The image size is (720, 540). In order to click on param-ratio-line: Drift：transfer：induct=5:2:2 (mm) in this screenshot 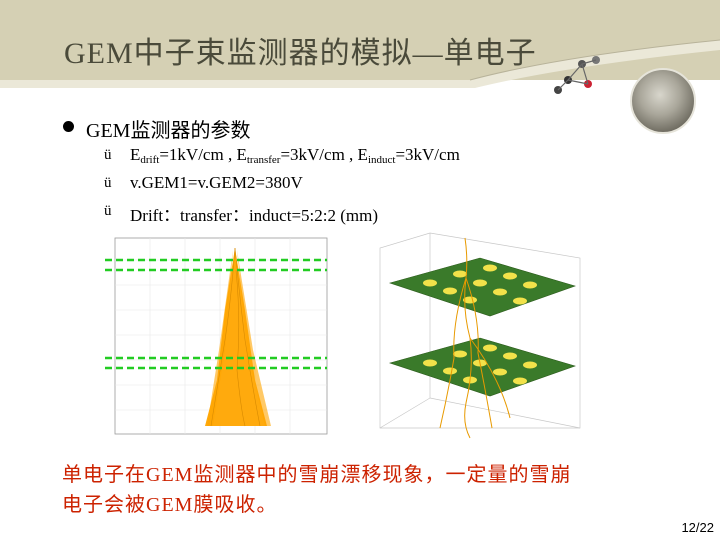, I will do `click(254, 215)`.